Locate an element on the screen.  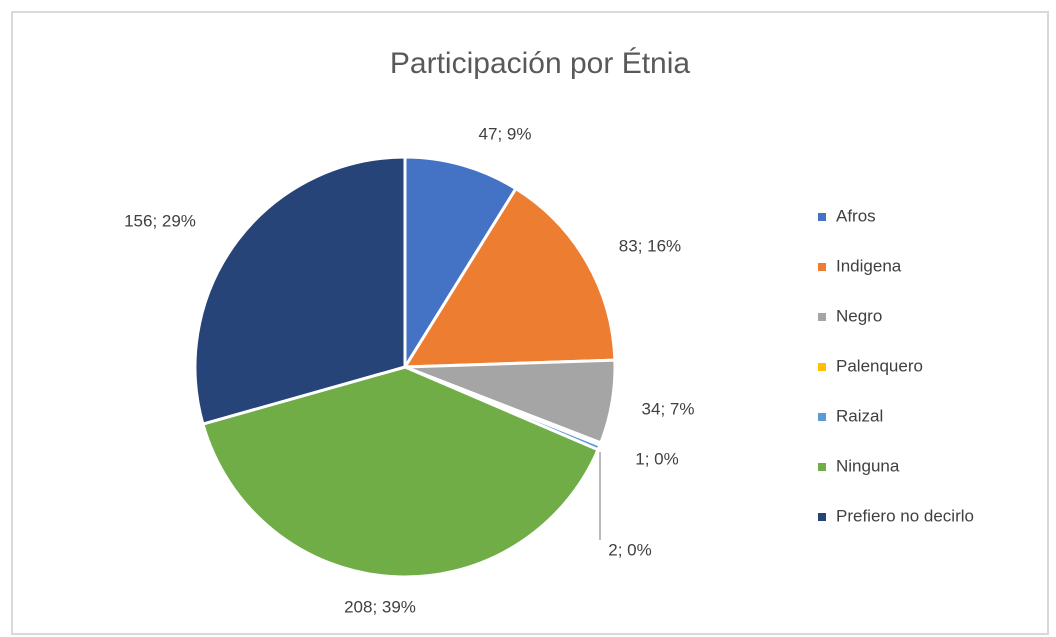
legend-label: Afros is located at coordinates (856, 215).